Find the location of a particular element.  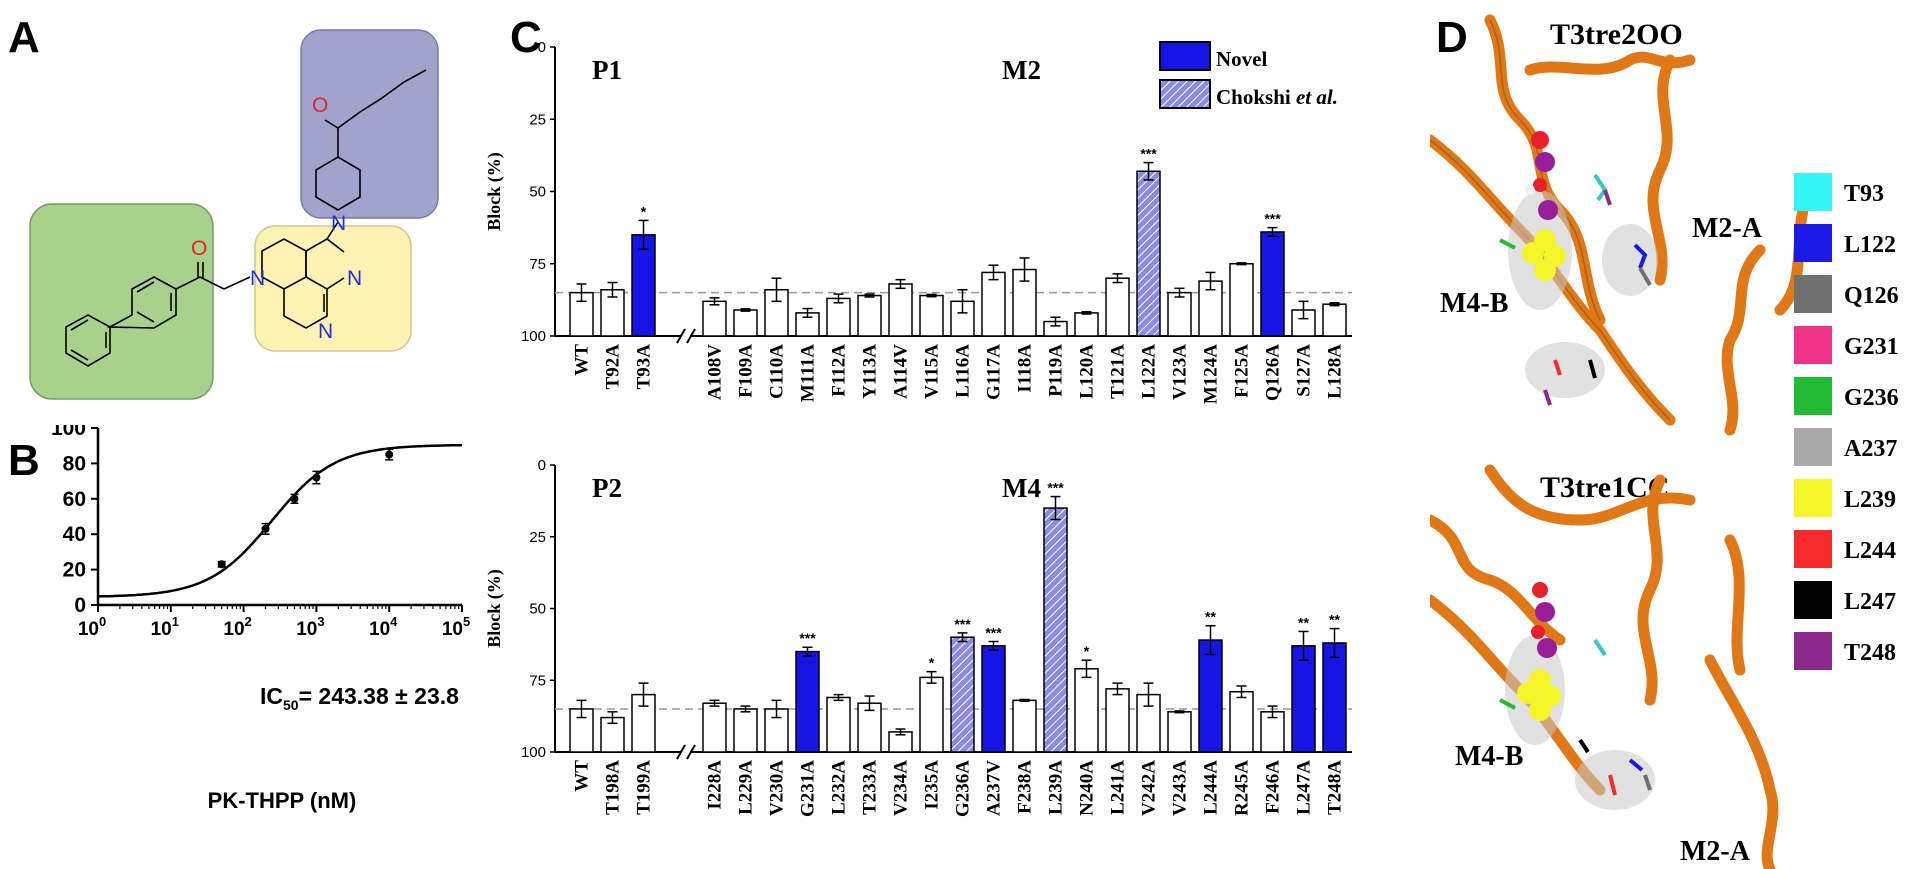

residue-swatch-L239 is located at coordinates (1813, 498).